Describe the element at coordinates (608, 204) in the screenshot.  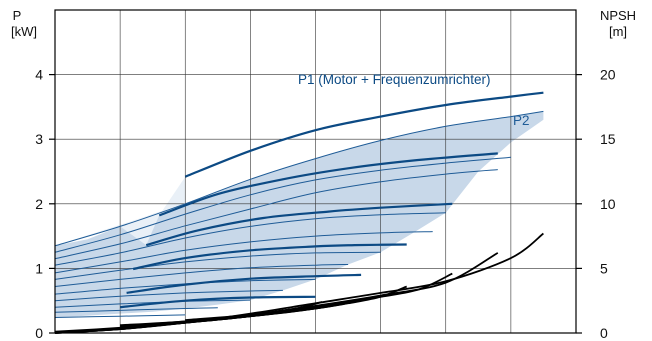
I see `right-tick-label: 10` at that location.